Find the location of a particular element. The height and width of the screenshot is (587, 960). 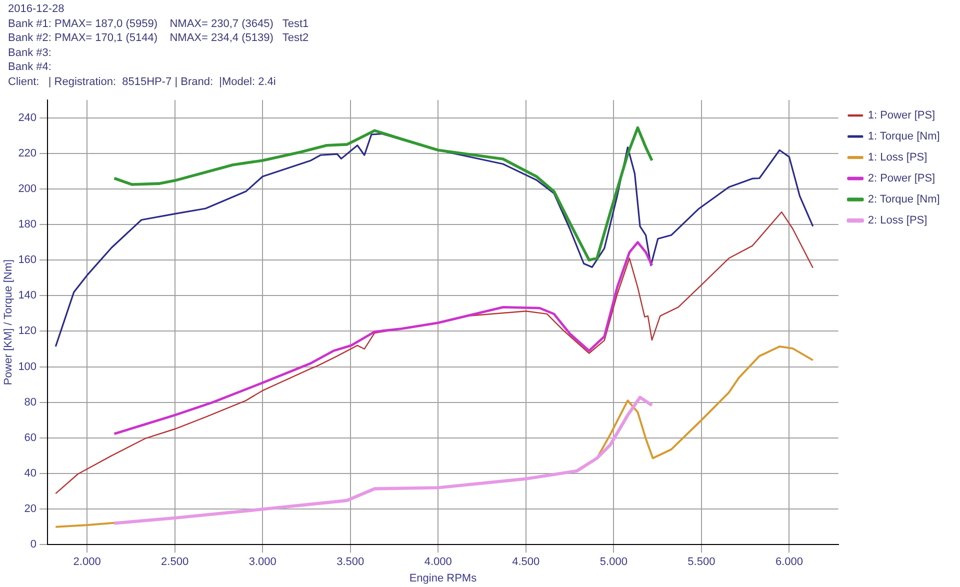

y-axis-title: Power [KM] / Torque [Nm] is located at coordinates (8, 322).